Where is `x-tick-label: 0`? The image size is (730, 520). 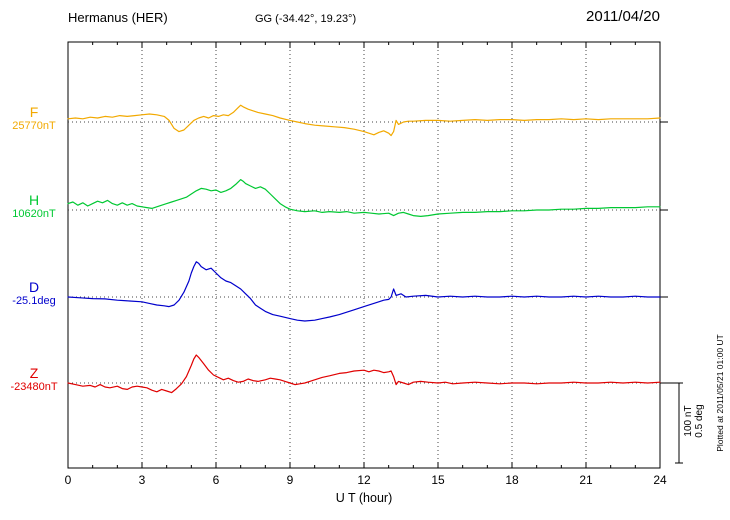 x-tick-label: 0 is located at coordinates (68, 480).